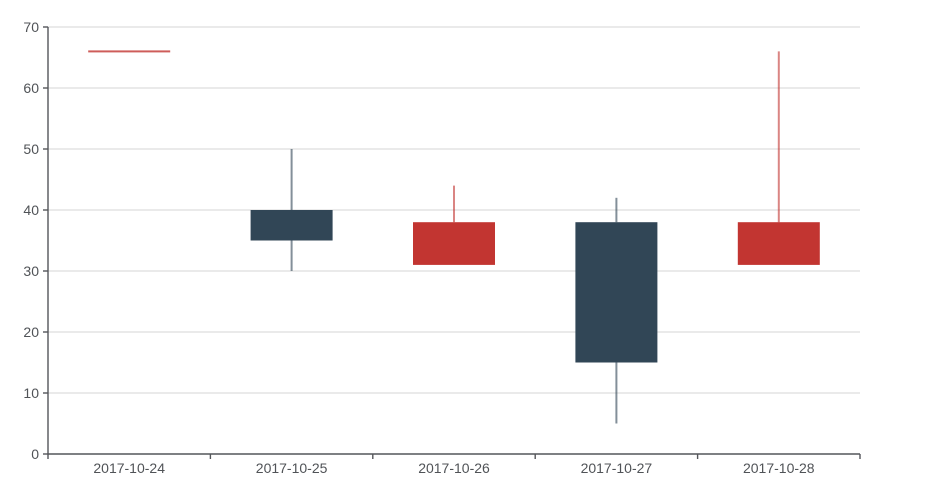  I want to click on y-tick-label: 0, so click(35, 454).